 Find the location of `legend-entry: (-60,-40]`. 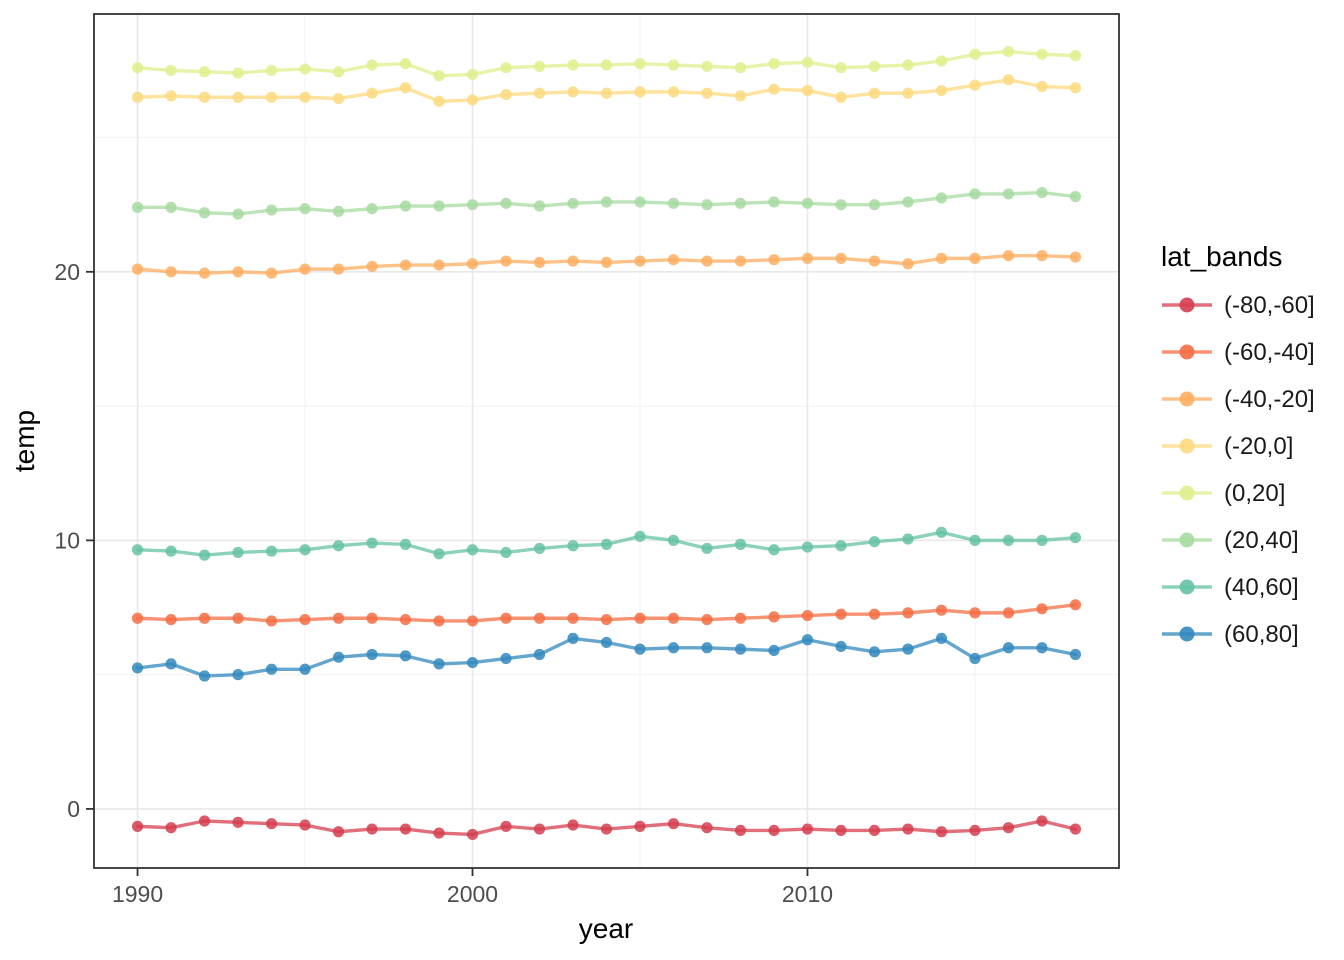

legend-entry: (-60,-40] is located at coordinates (1238, 352).